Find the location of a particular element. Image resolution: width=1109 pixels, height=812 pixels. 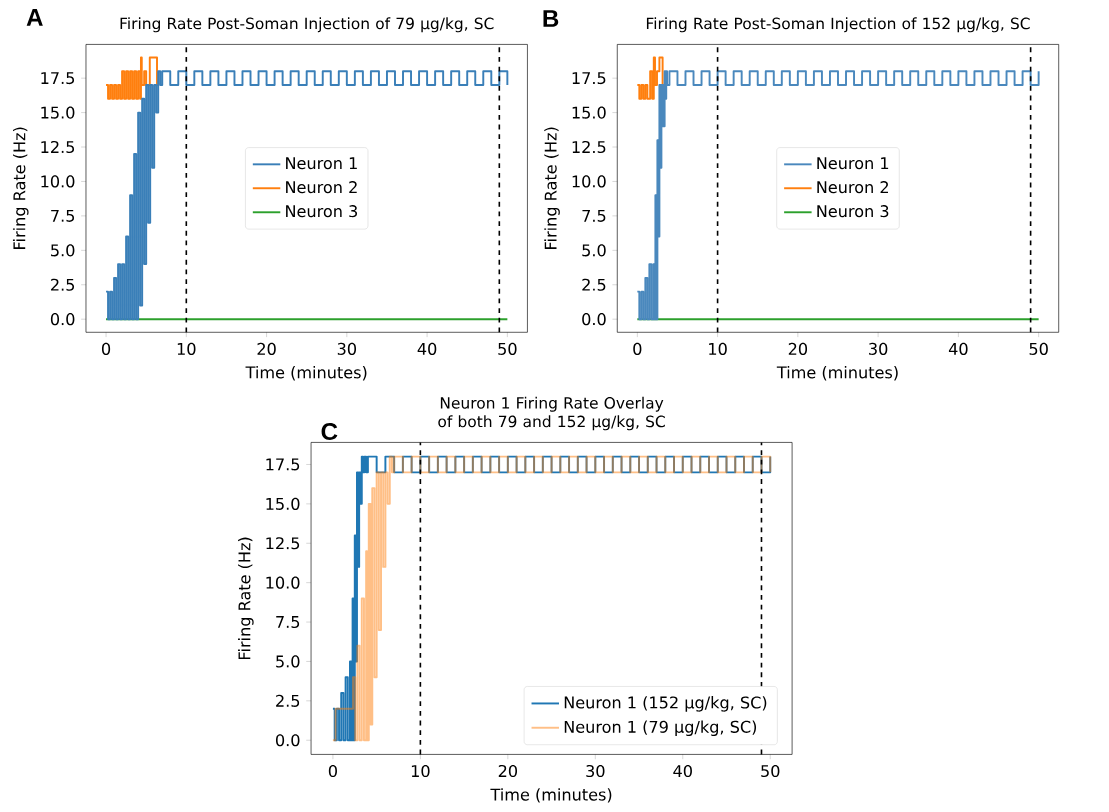

legend-label: Neuron 1 (152 µg/kg, SC) is located at coordinates (665, 703).